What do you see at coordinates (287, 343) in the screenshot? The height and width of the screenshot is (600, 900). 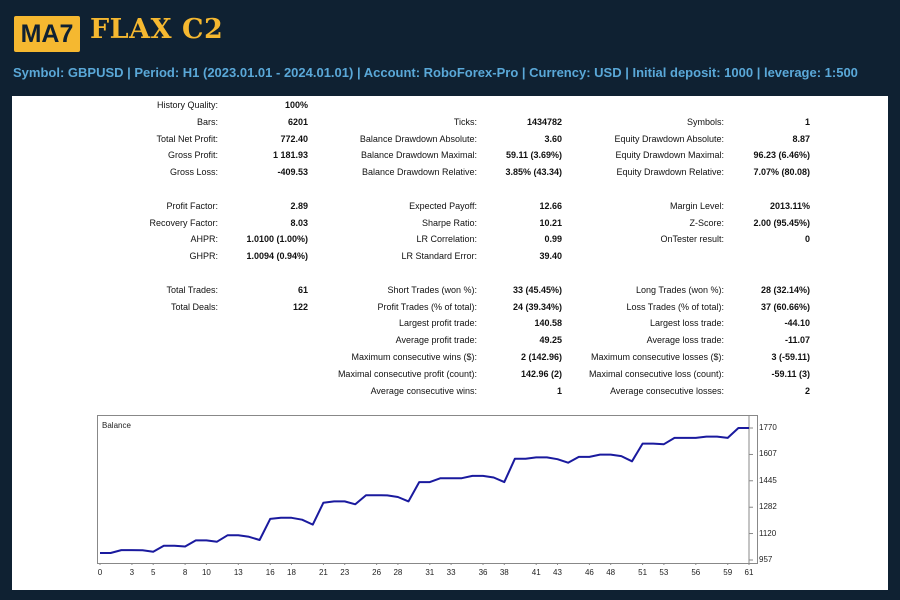 I see `stat-row: Average profit trade: 49.25` at bounding box center [287, 343].